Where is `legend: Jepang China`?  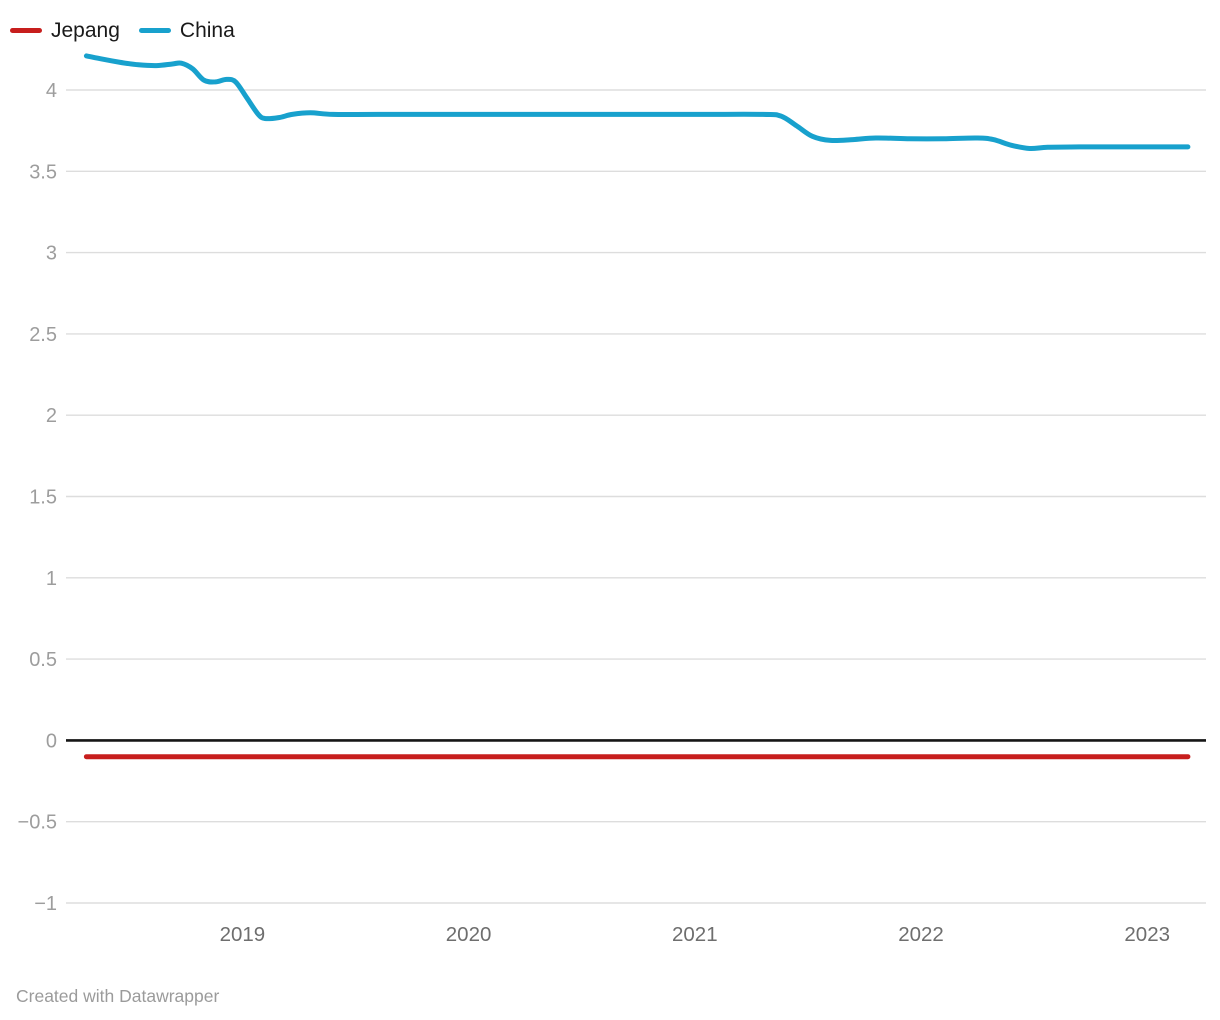 legend: Jepang China is located at coordinates (122, 30).